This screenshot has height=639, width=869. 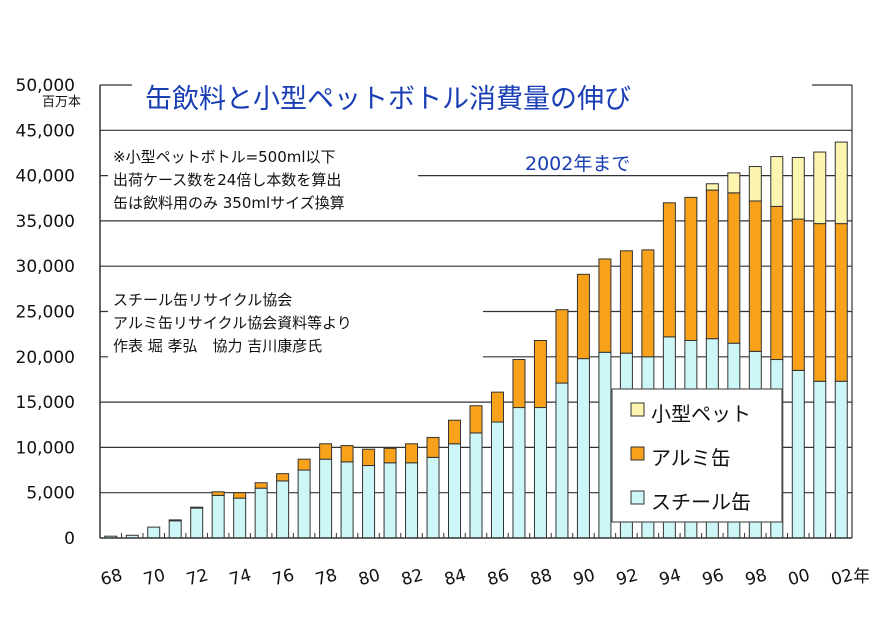 What do you see at coordinates (240, 577) in the screenshot?
I see `x-tick-label: 74` at bounding box center [240, 577].